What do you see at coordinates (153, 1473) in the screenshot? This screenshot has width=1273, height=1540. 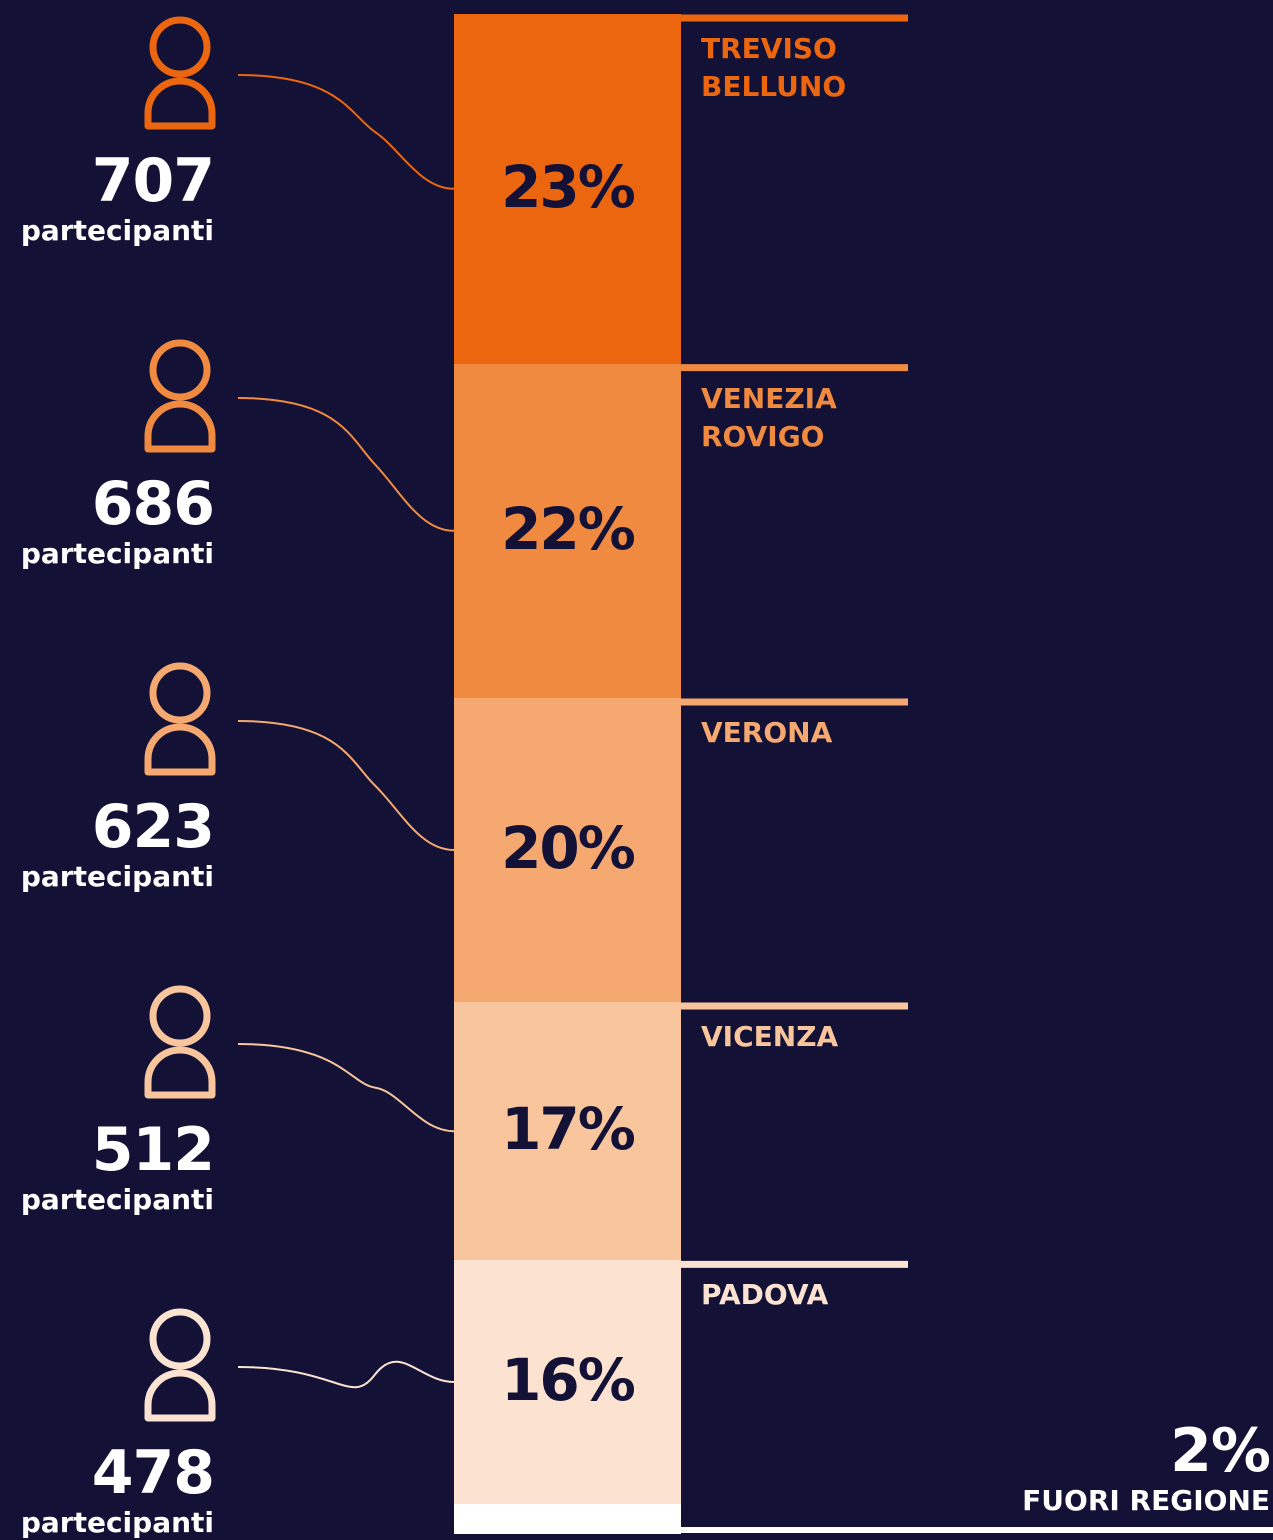 I see `participants-count: 478` at bounding box center [153, 1473].